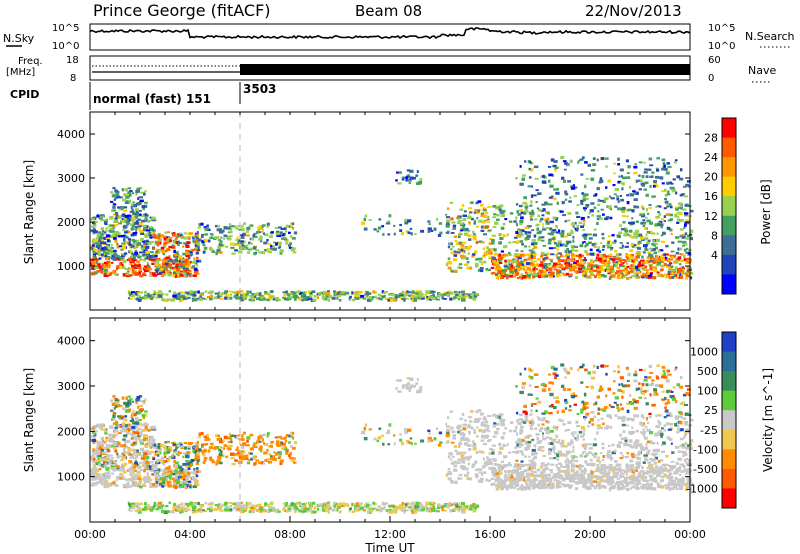  What do you see at coordinates (259, 89) in the screenshot?
I see `cpid-segment-2: 3503` at bounding box center [259, 89].